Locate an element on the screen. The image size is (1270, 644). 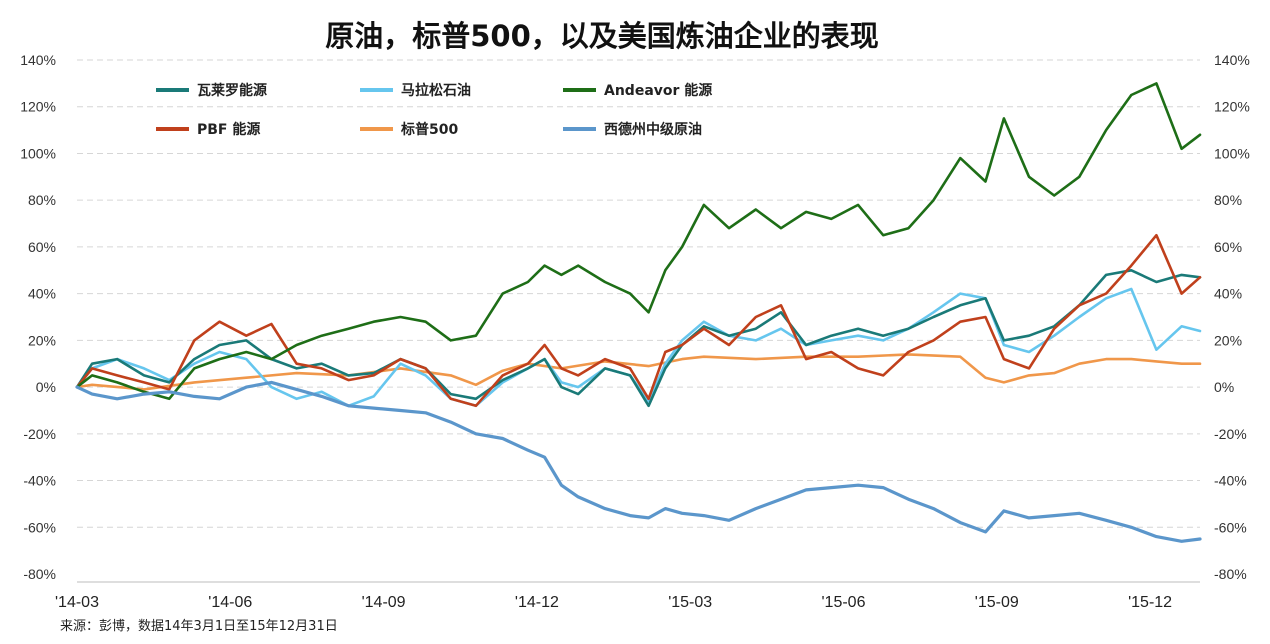
legend-label: Andeavor 能源 is located at coordinates (658, 90).